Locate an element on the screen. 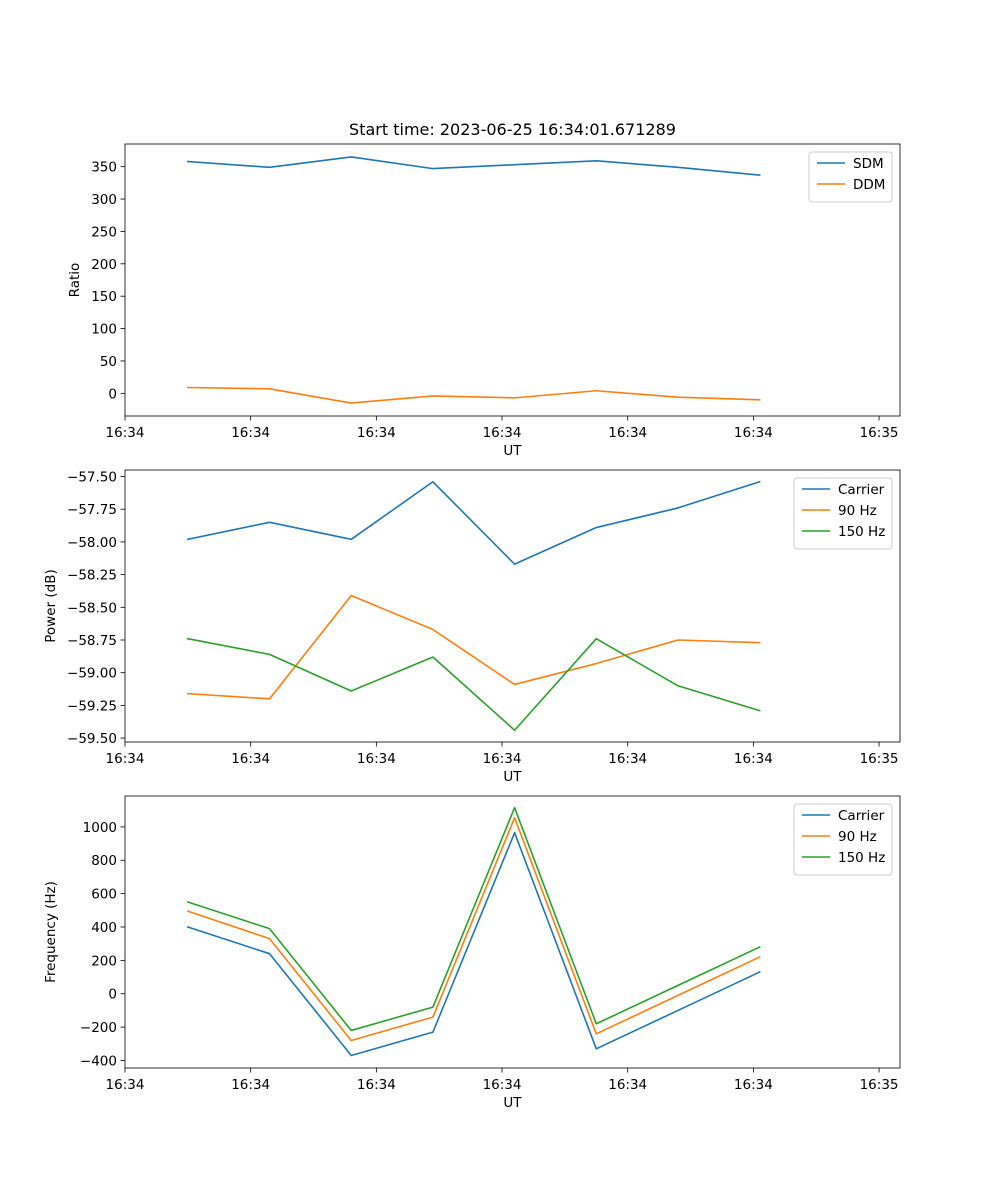 The width and height of the screenshot is (1000, 1200). y-tick-label: 100 is located at coordinates (104, 330).